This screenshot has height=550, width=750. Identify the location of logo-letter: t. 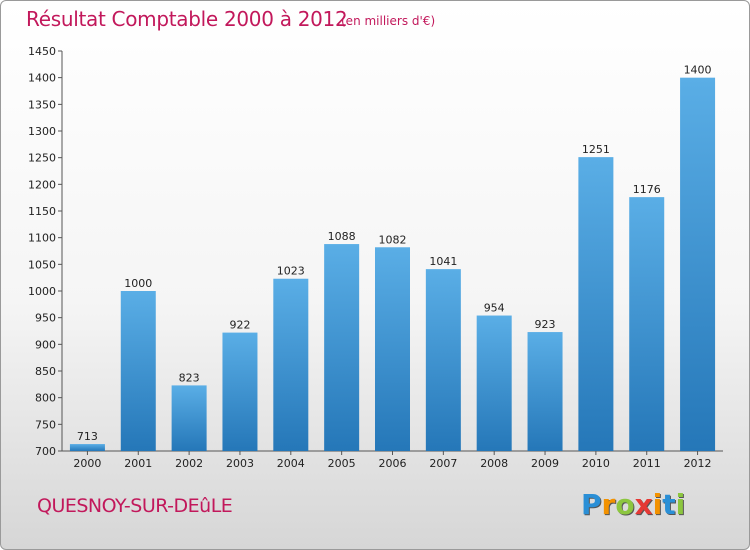
(669, 504).